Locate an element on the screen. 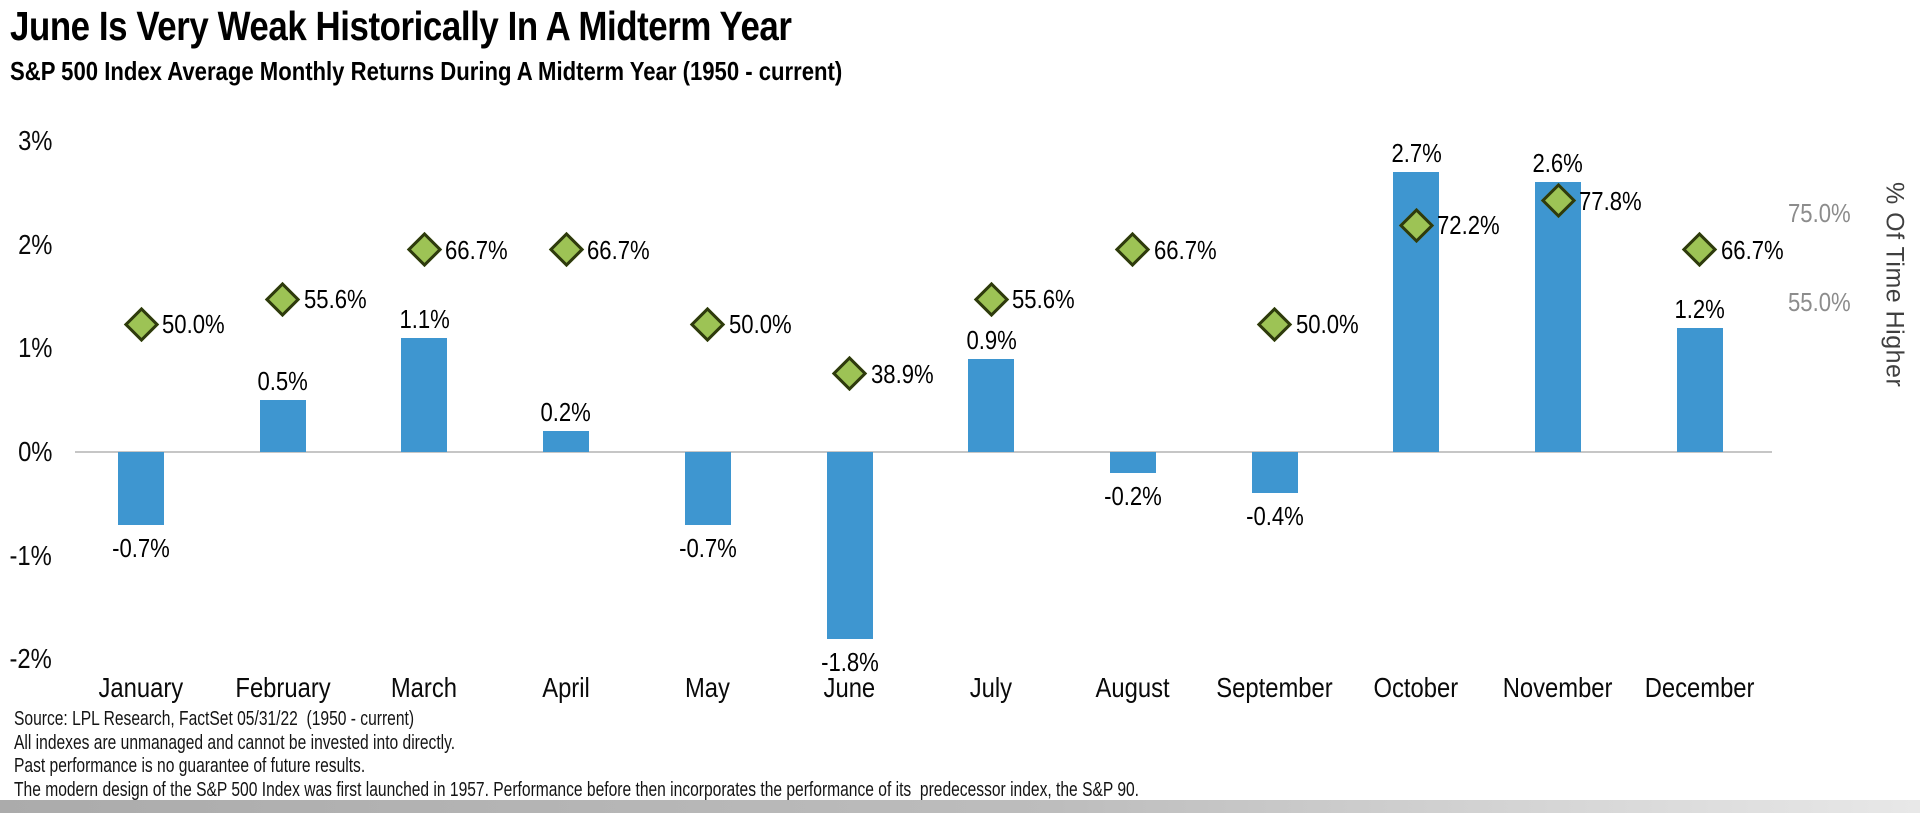 Image resolution: width=1920 pixels, height=813 pixels. right-axis-tick-label: 75.0% is located at coordinates (1838, 213).